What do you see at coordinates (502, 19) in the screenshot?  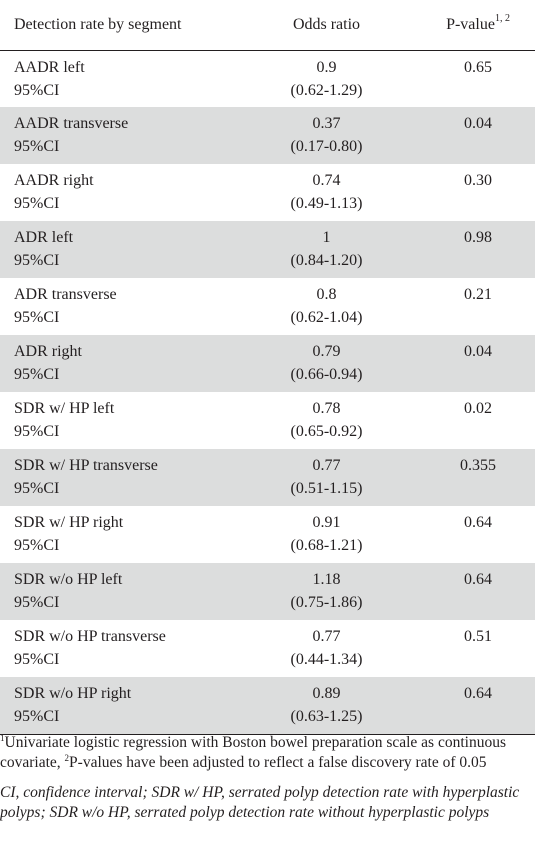 I see `header-p-value-footnote-marks: 1, 2` at bounding box center [502, 19].